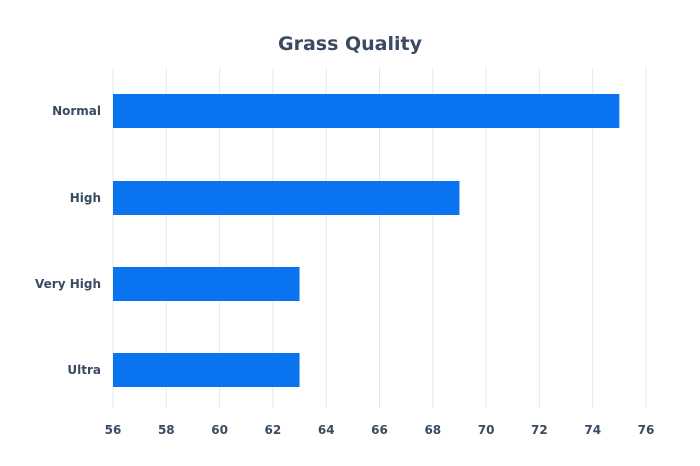 The height and width of the screenshot is (466, 700). Describe the element at coordinates (432, 430) in the screenshot. I see `x-tick-label: 68` at that location.